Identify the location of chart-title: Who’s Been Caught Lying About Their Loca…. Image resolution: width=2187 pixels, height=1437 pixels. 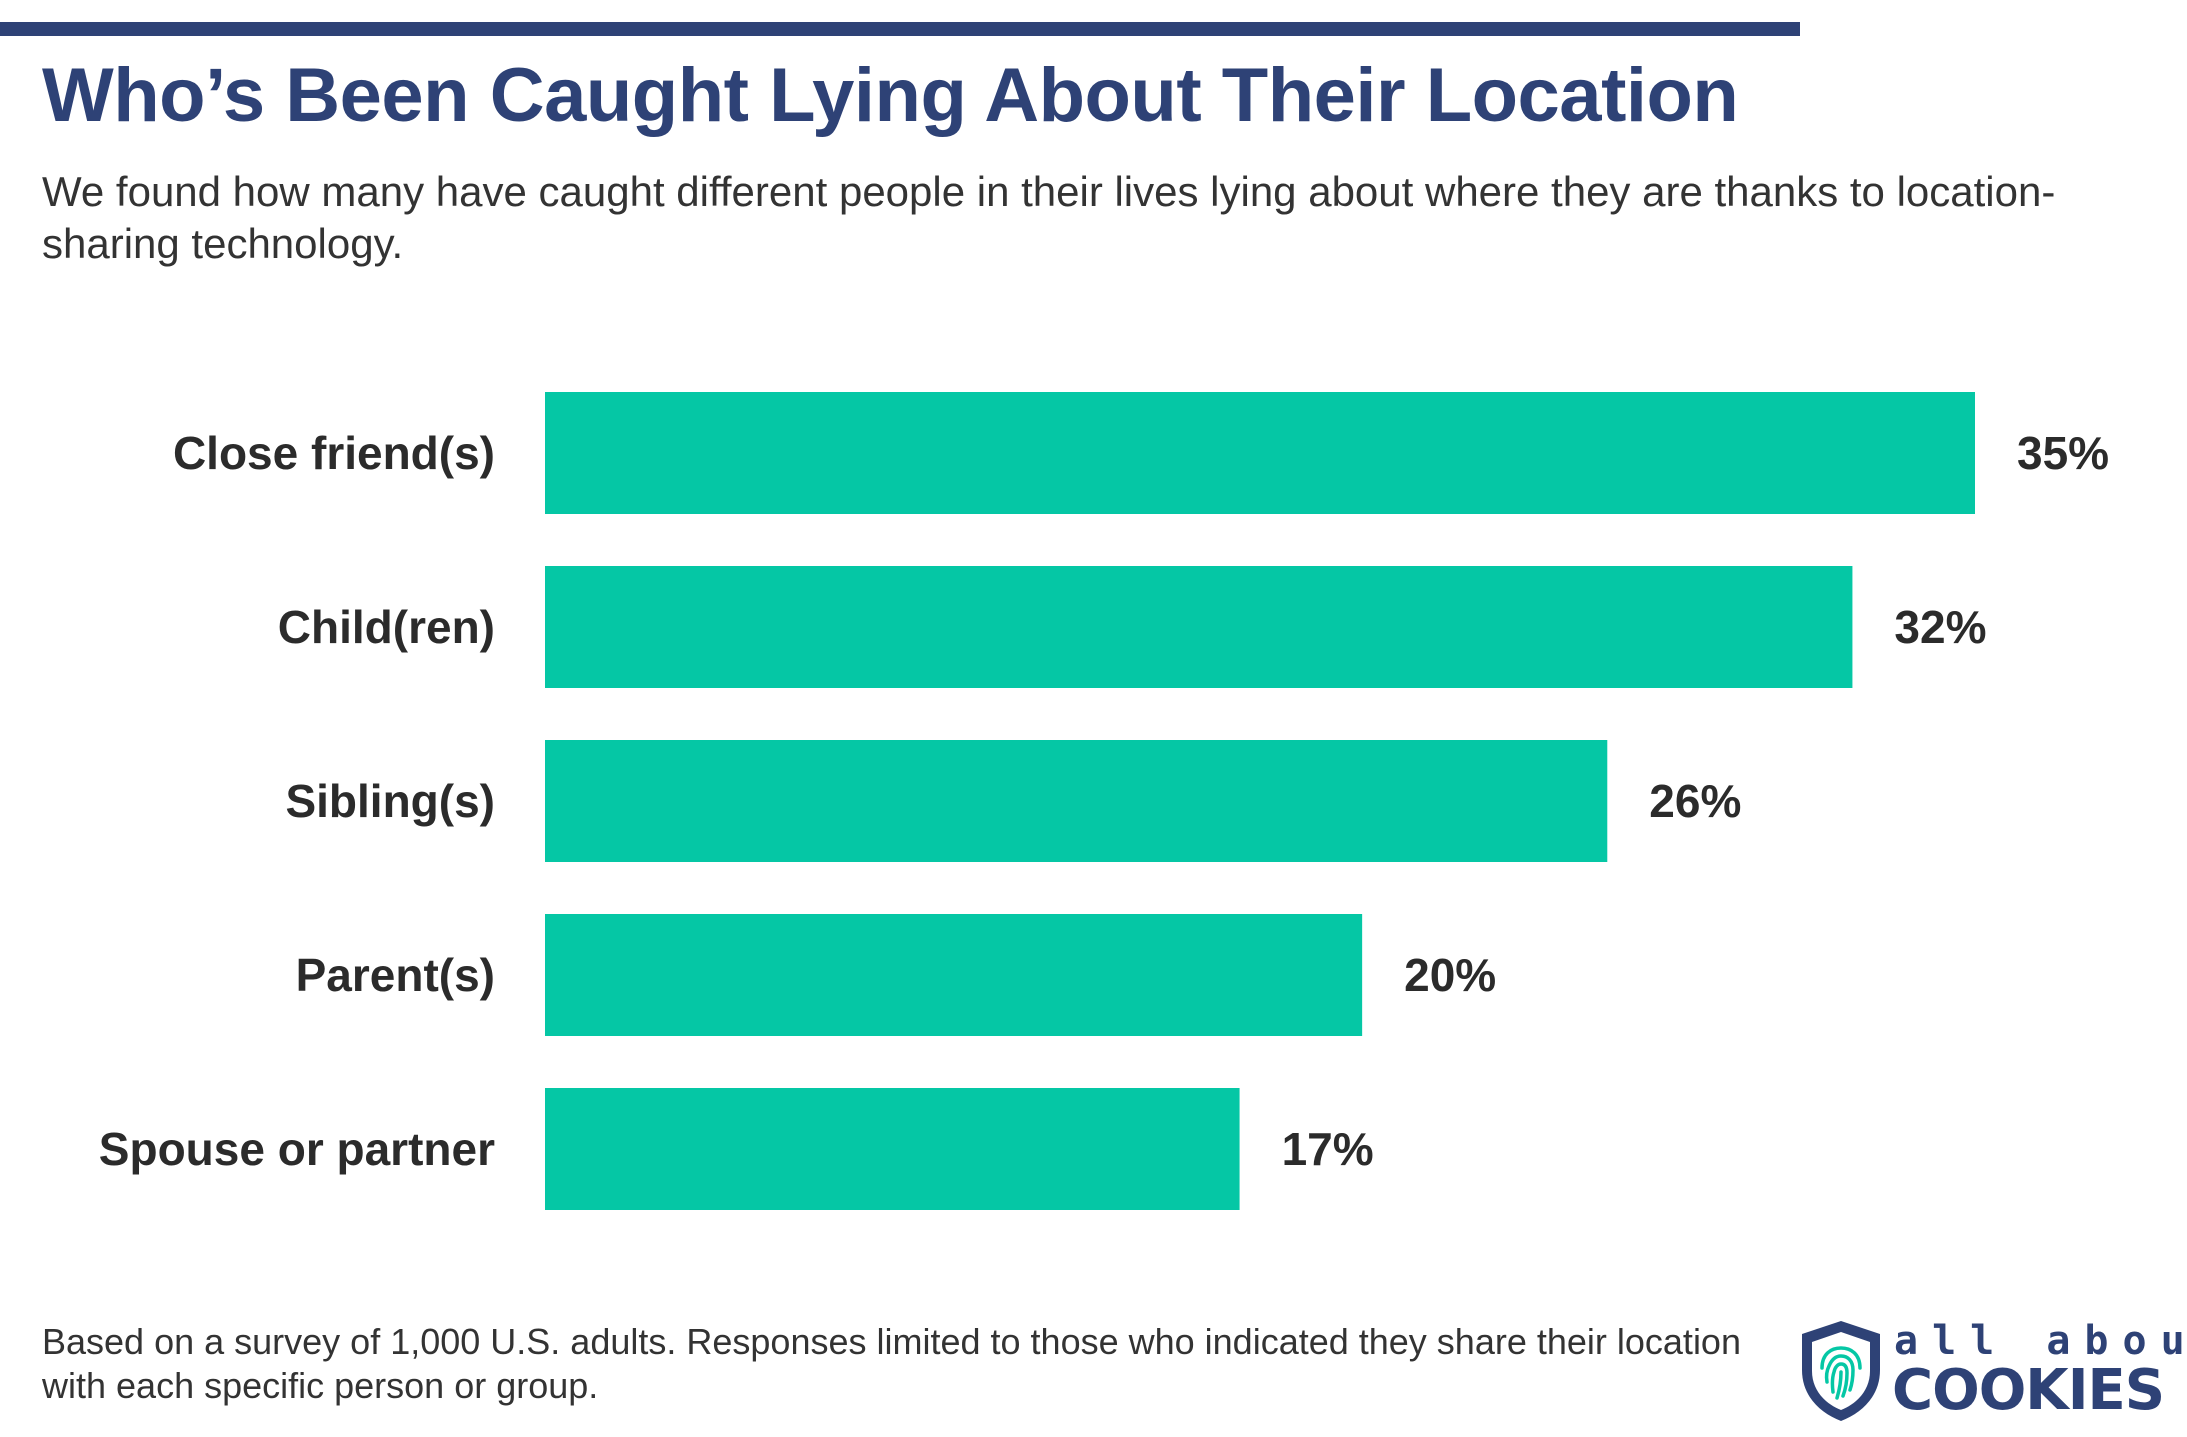
(890, 95).